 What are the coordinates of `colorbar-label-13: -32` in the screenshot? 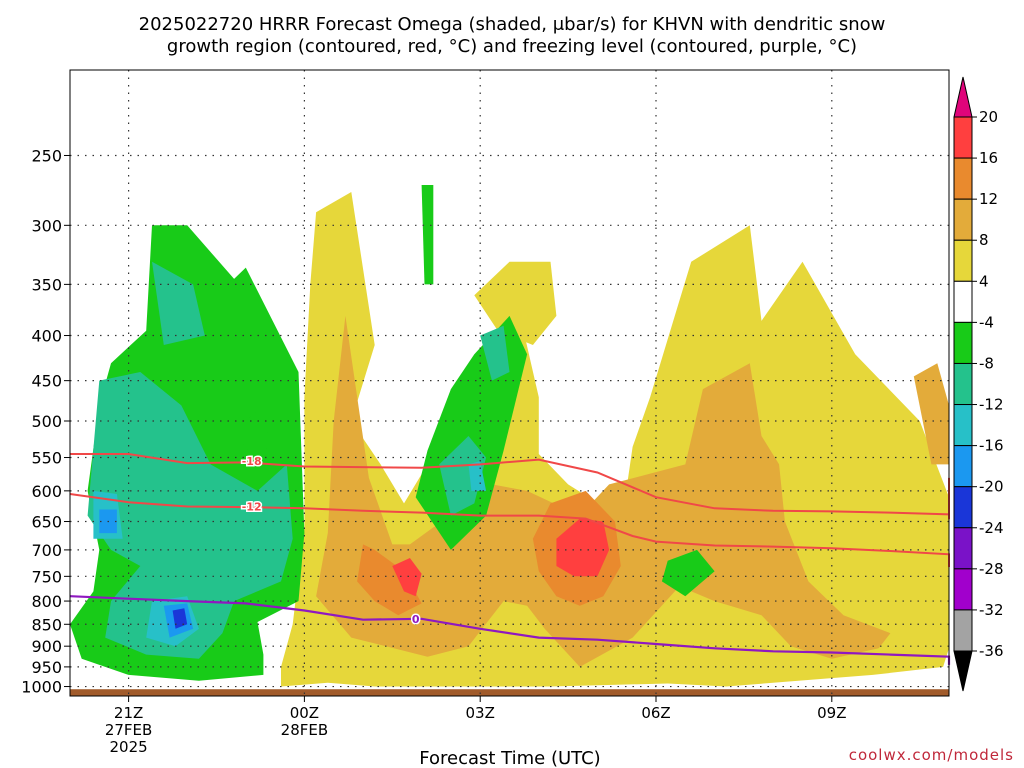 It's located at (991, 610).